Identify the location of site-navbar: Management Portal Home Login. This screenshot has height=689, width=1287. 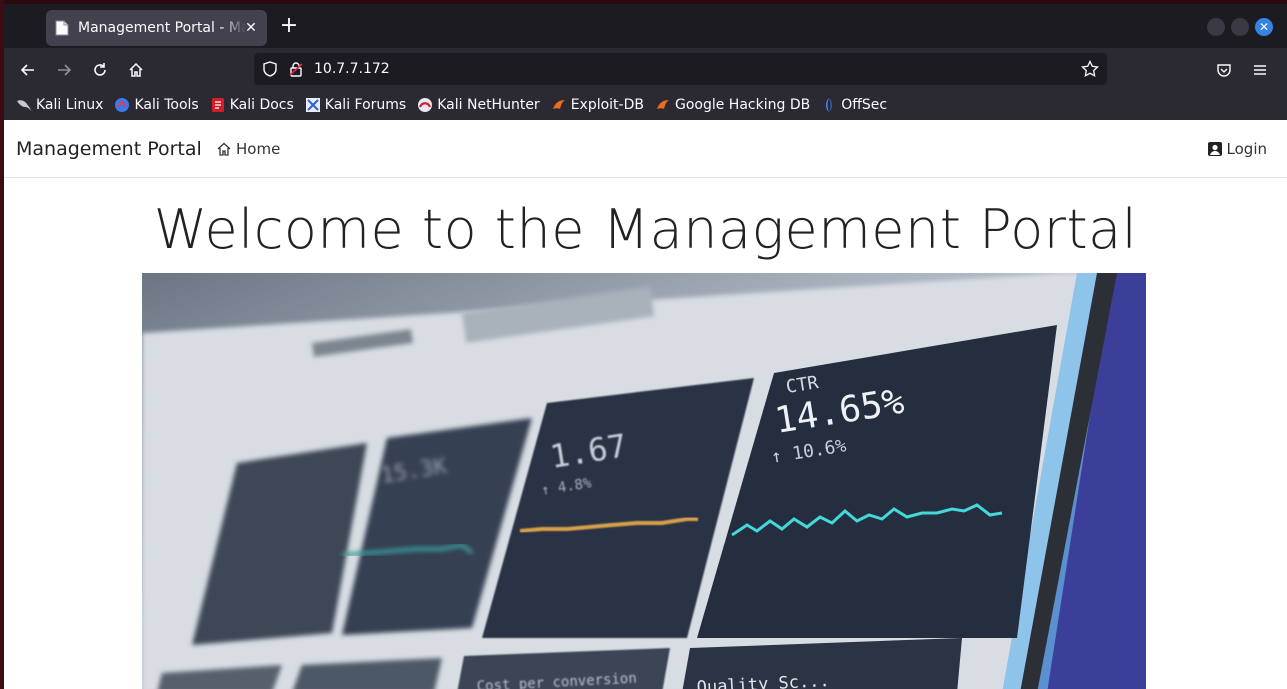
(645, 149).